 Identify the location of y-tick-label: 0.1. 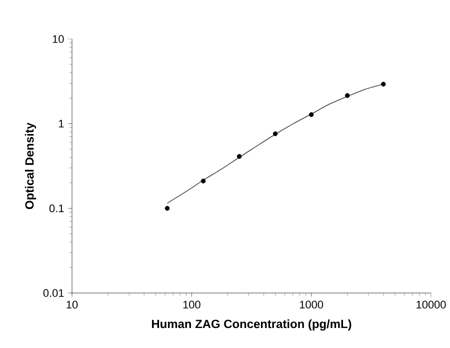
(56, 208).